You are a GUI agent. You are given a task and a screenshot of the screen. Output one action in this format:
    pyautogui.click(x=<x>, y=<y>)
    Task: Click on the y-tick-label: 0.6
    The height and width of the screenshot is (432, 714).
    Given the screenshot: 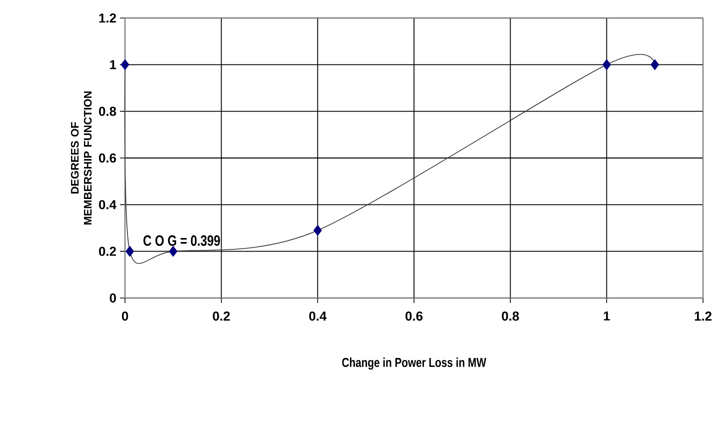 What is the action you would take?
    pyautogui.click(x=107, y=158)
    